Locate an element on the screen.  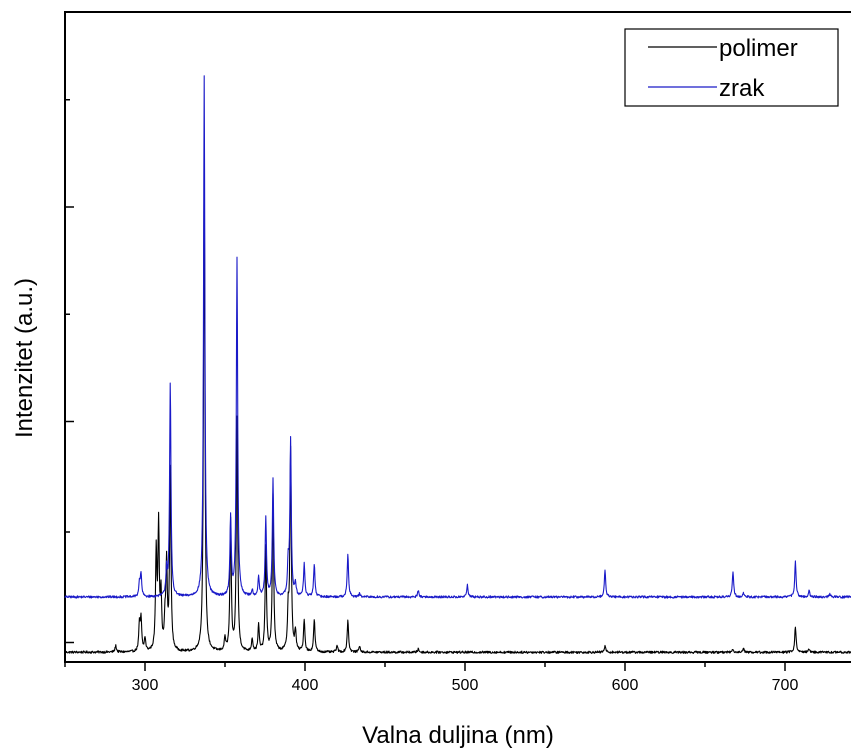
x-axis-ticks: 300 400 500 600 700 is located at coordinates (431, 678).